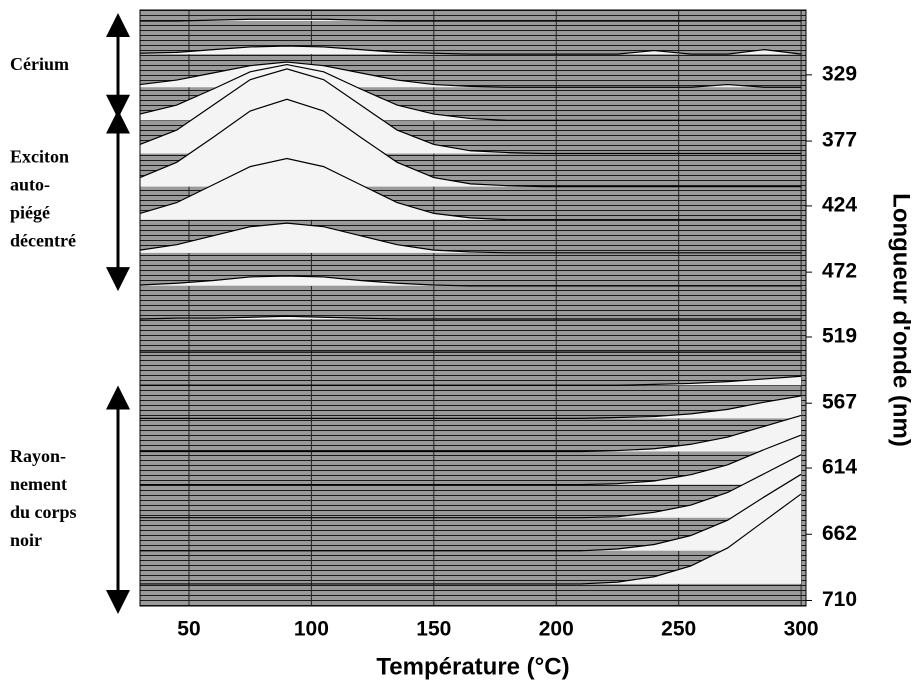 This screenshot has width=918, height=689. What do you see at coordinates (38, 484) in the screenshot?
I see `annotation-text: nement` at bounding box center [38, 484].